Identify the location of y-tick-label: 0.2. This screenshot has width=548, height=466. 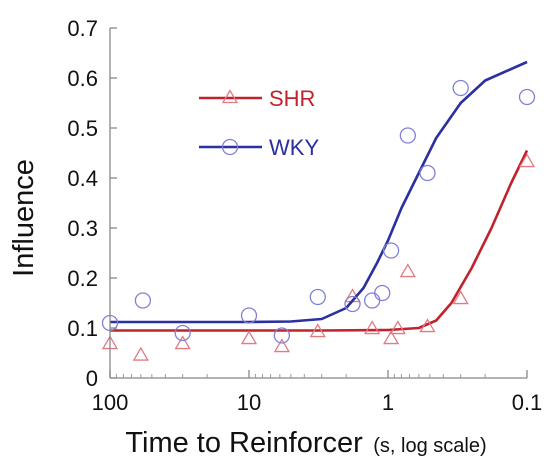
(82, 278).